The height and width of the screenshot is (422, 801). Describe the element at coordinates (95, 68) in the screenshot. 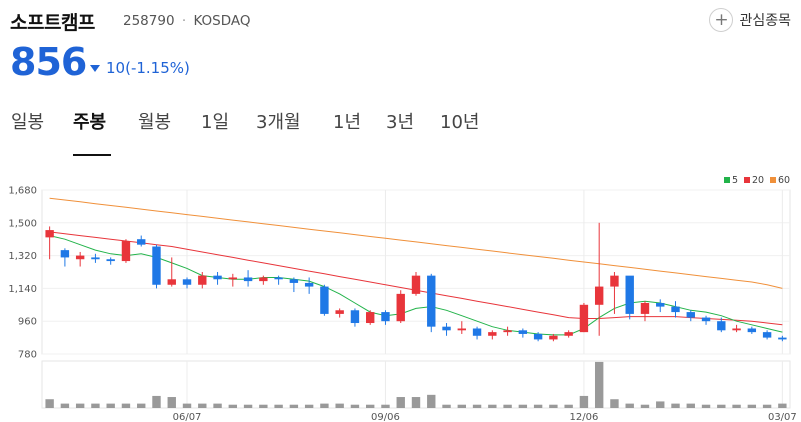

I see `down-arrow-icon` at that location.